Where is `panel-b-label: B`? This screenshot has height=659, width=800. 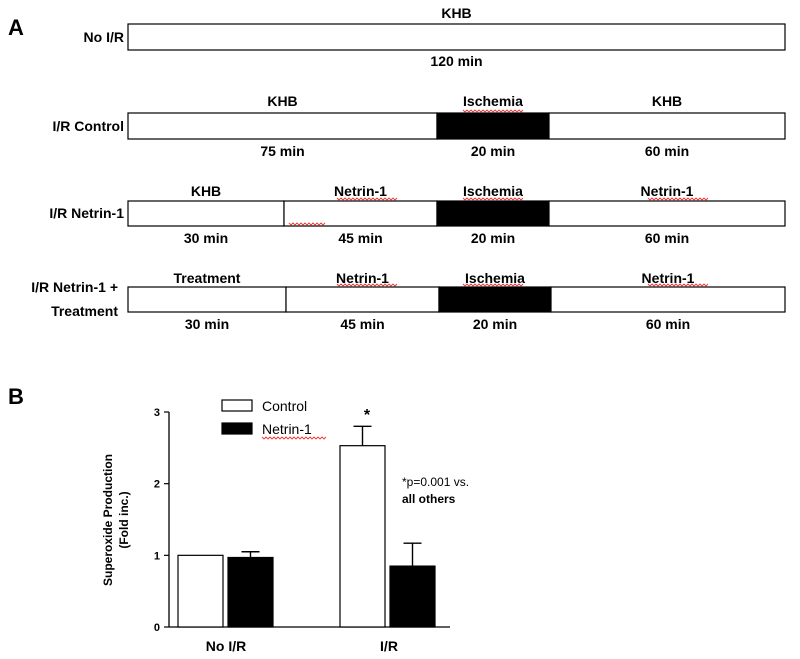 panel-b-label: B is located at coordinates (16, 396).